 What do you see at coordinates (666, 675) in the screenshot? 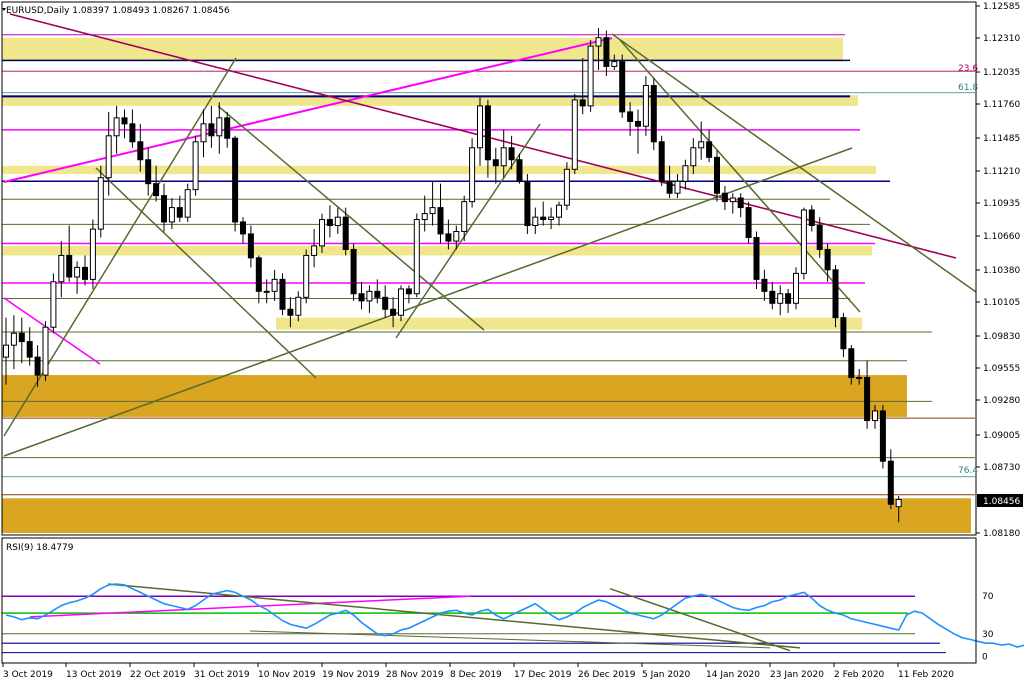
I see `date-tick-label: 5 Jan 2020` at bounding box center [666, 675].